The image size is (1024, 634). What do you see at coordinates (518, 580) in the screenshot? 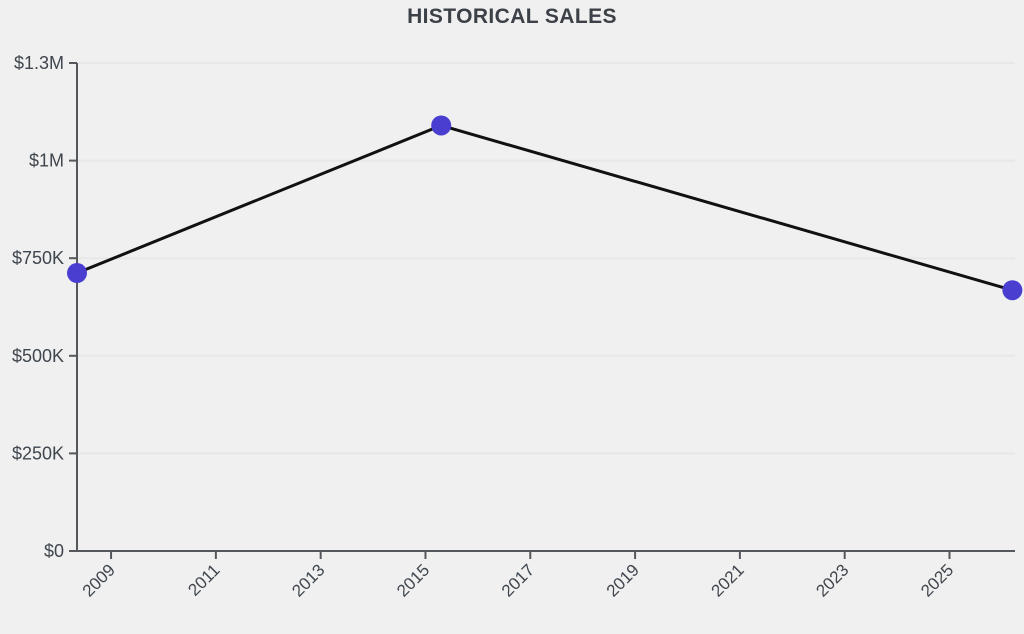
I see `x-tick-label: 2017` at bounding box center [518, 580].